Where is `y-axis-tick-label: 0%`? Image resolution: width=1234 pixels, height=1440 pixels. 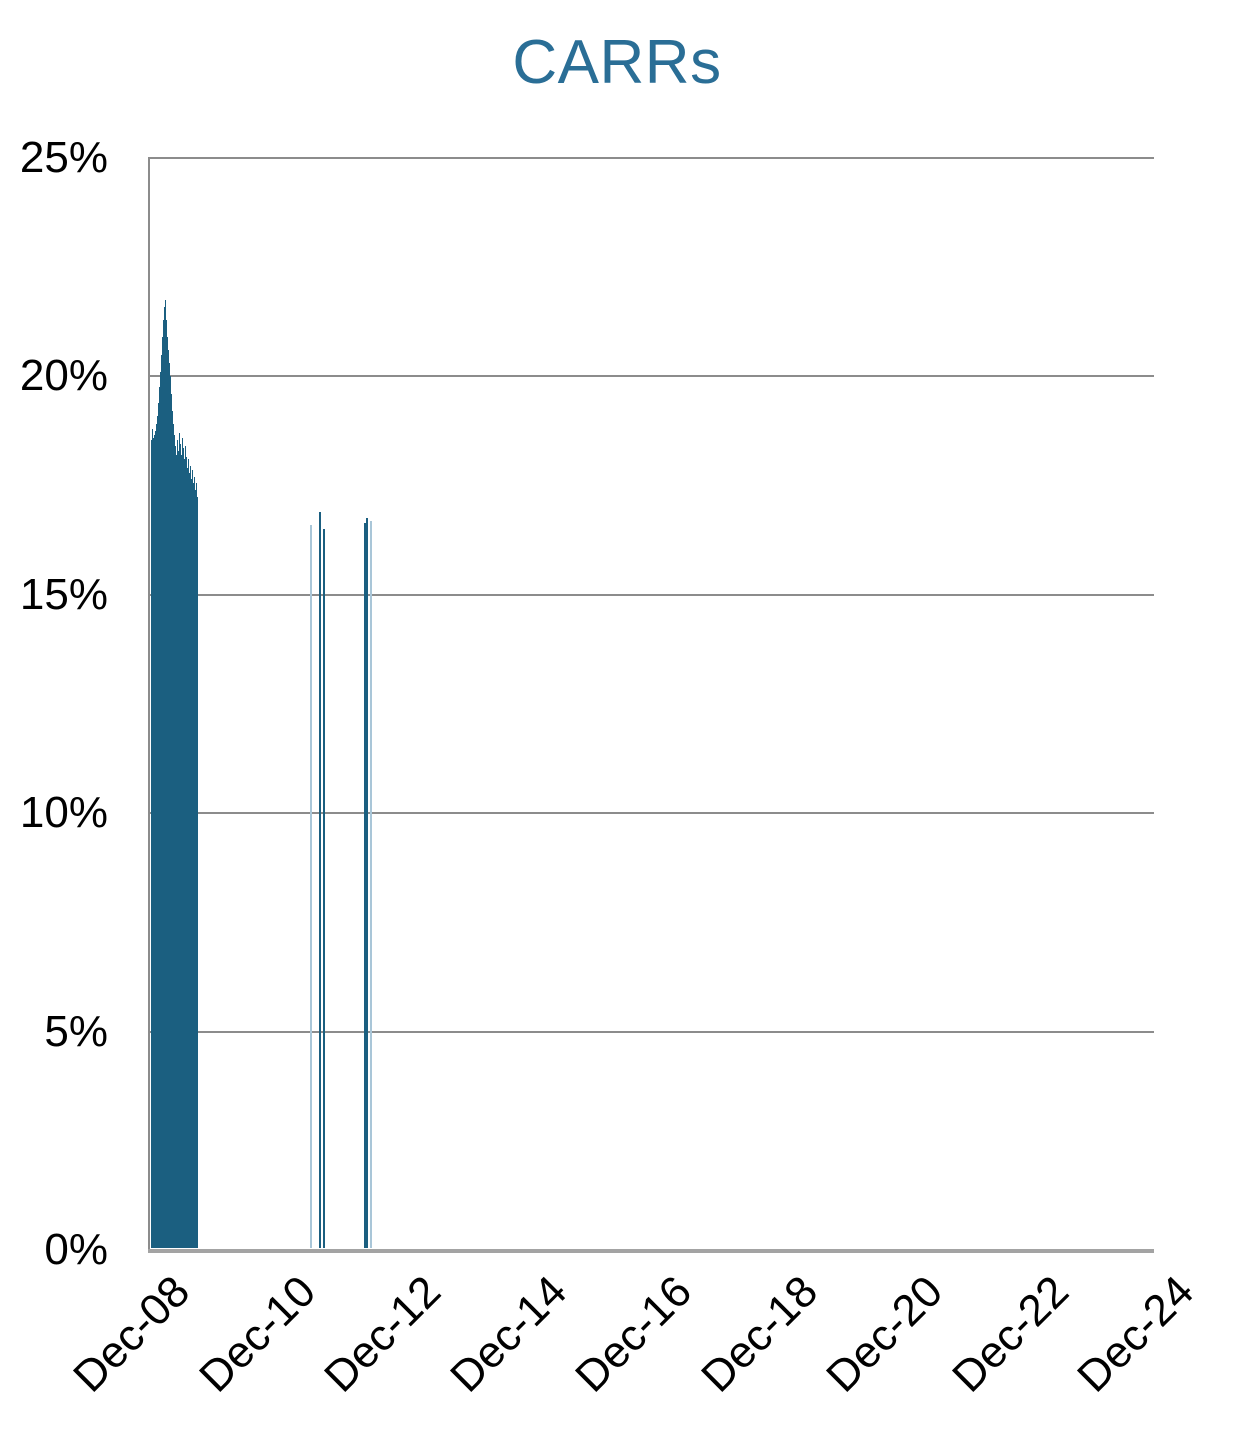
y-axis-tick-label: 0% is located at coordinates (76, 1249).